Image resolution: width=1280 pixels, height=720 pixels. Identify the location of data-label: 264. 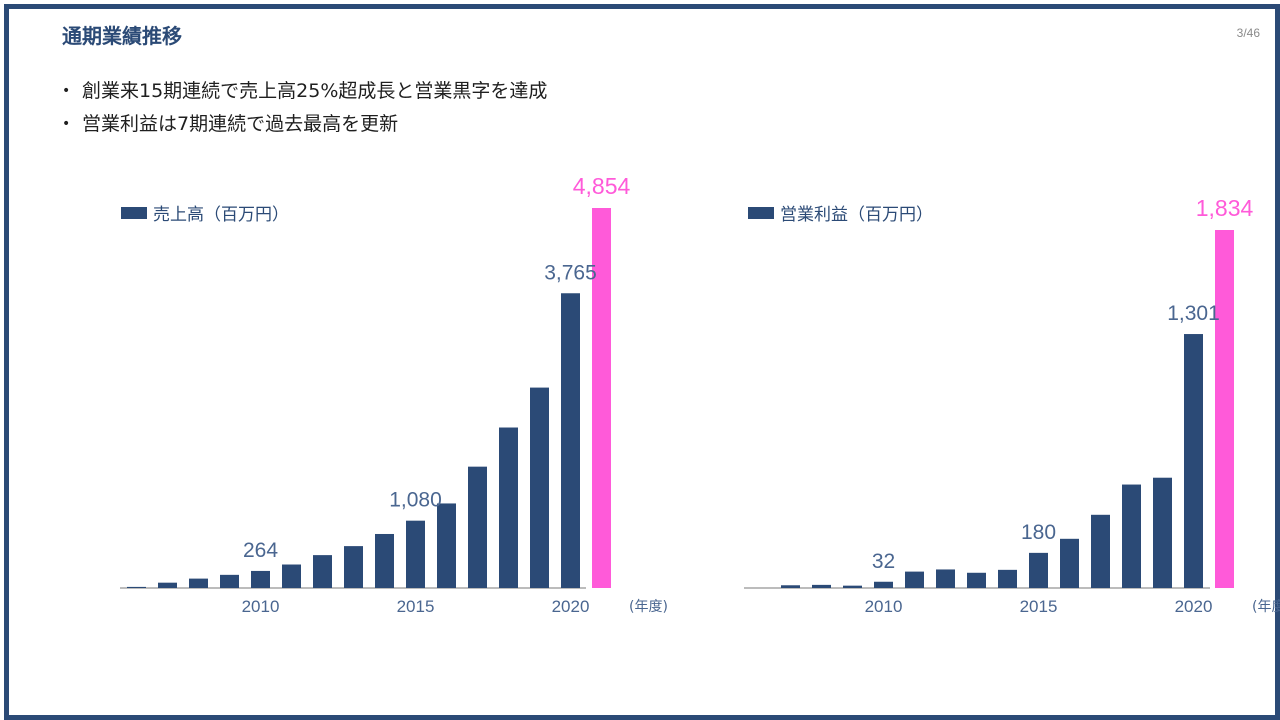
(260, 550).